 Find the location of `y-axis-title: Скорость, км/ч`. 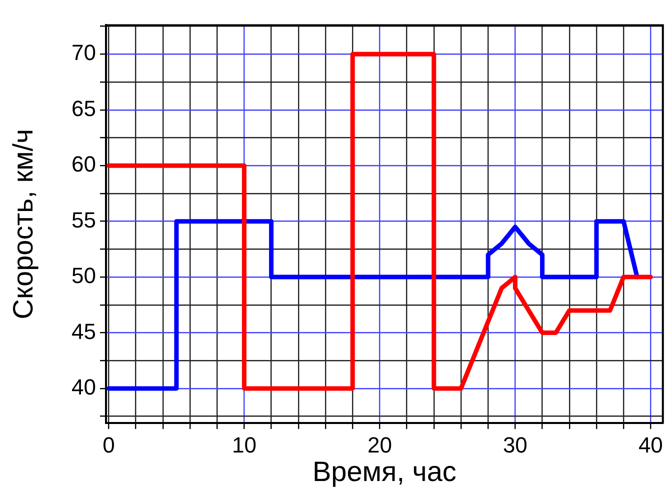

y-axis-title: Скорость, км/ч is located at coordinates (23, 224).